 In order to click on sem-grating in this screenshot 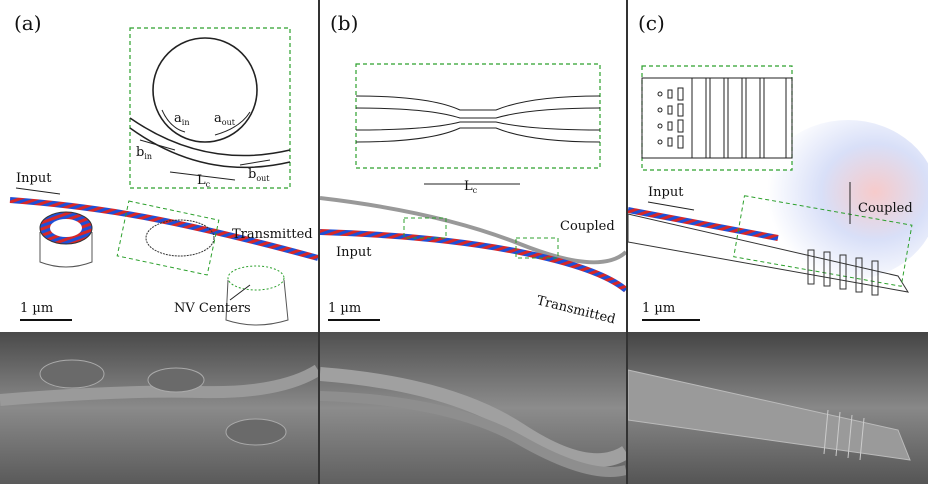, I will do `click(844, 435)`.